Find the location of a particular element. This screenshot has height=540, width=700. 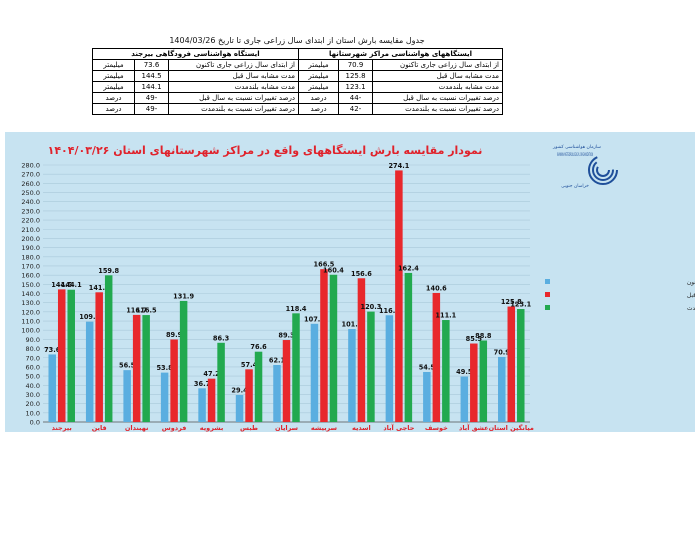

x-tick-label: فردوس is located at coordinates (174, 428).